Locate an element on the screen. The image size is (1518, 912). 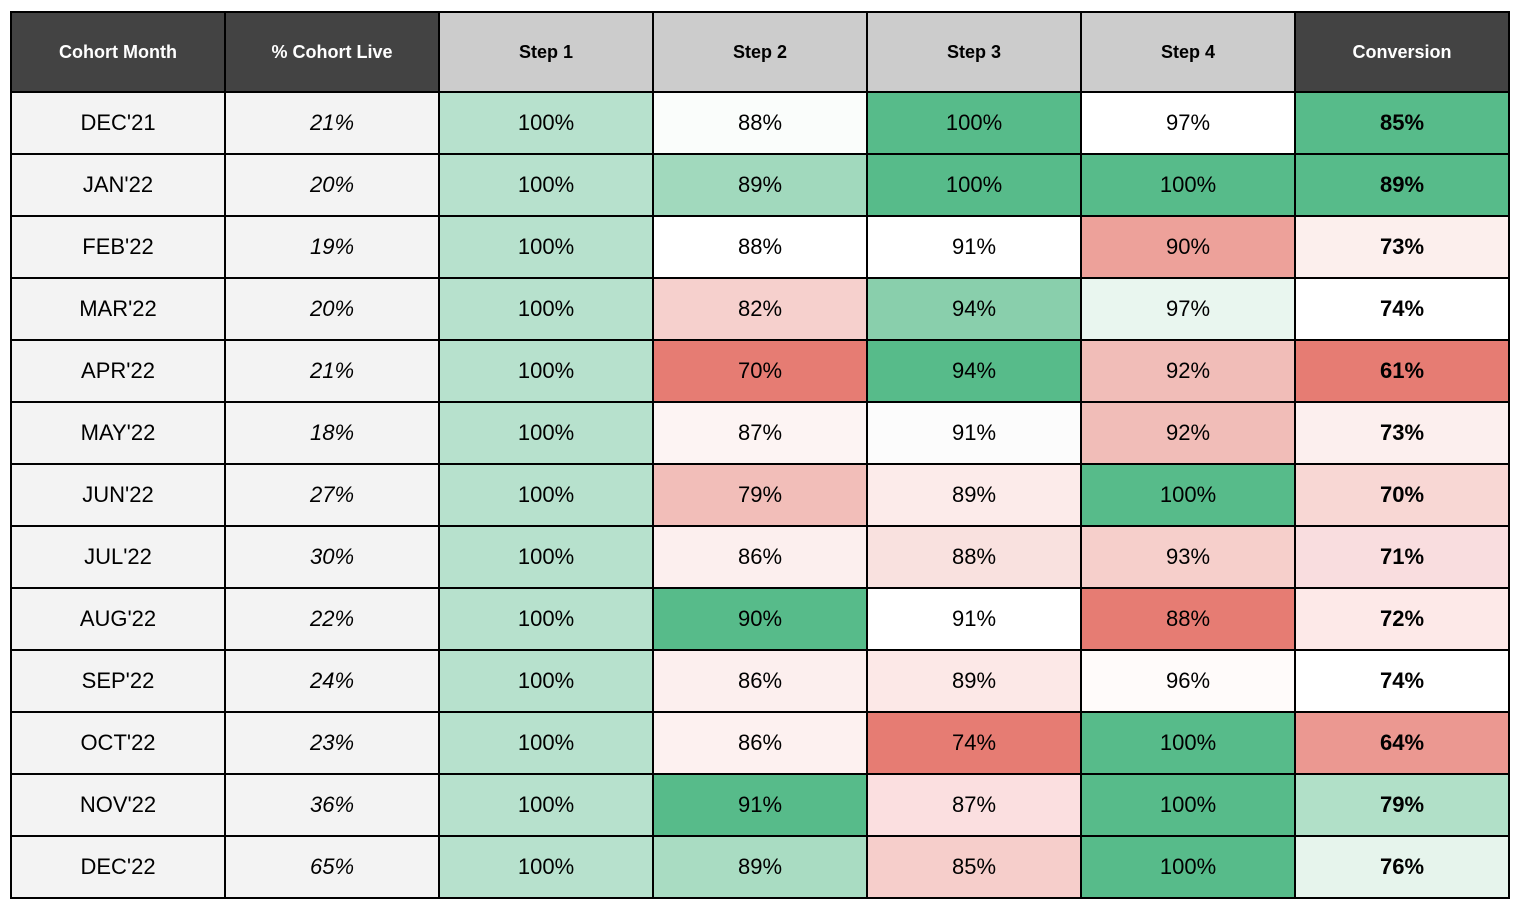
table-row: JUL'22 30% 100% 86% 88% 93% 71% is located at coordinates (760, 557).